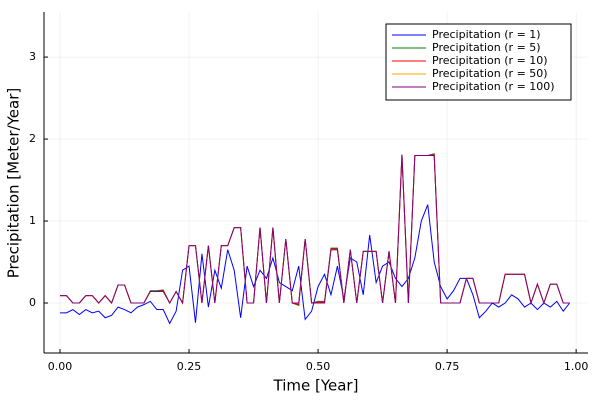 Image resolution: width=600 pixels, height=400 pixels. Describe the element at coordinates (189, 366) in the screenshot. I see `x-tick-label: 0.25` at that location.